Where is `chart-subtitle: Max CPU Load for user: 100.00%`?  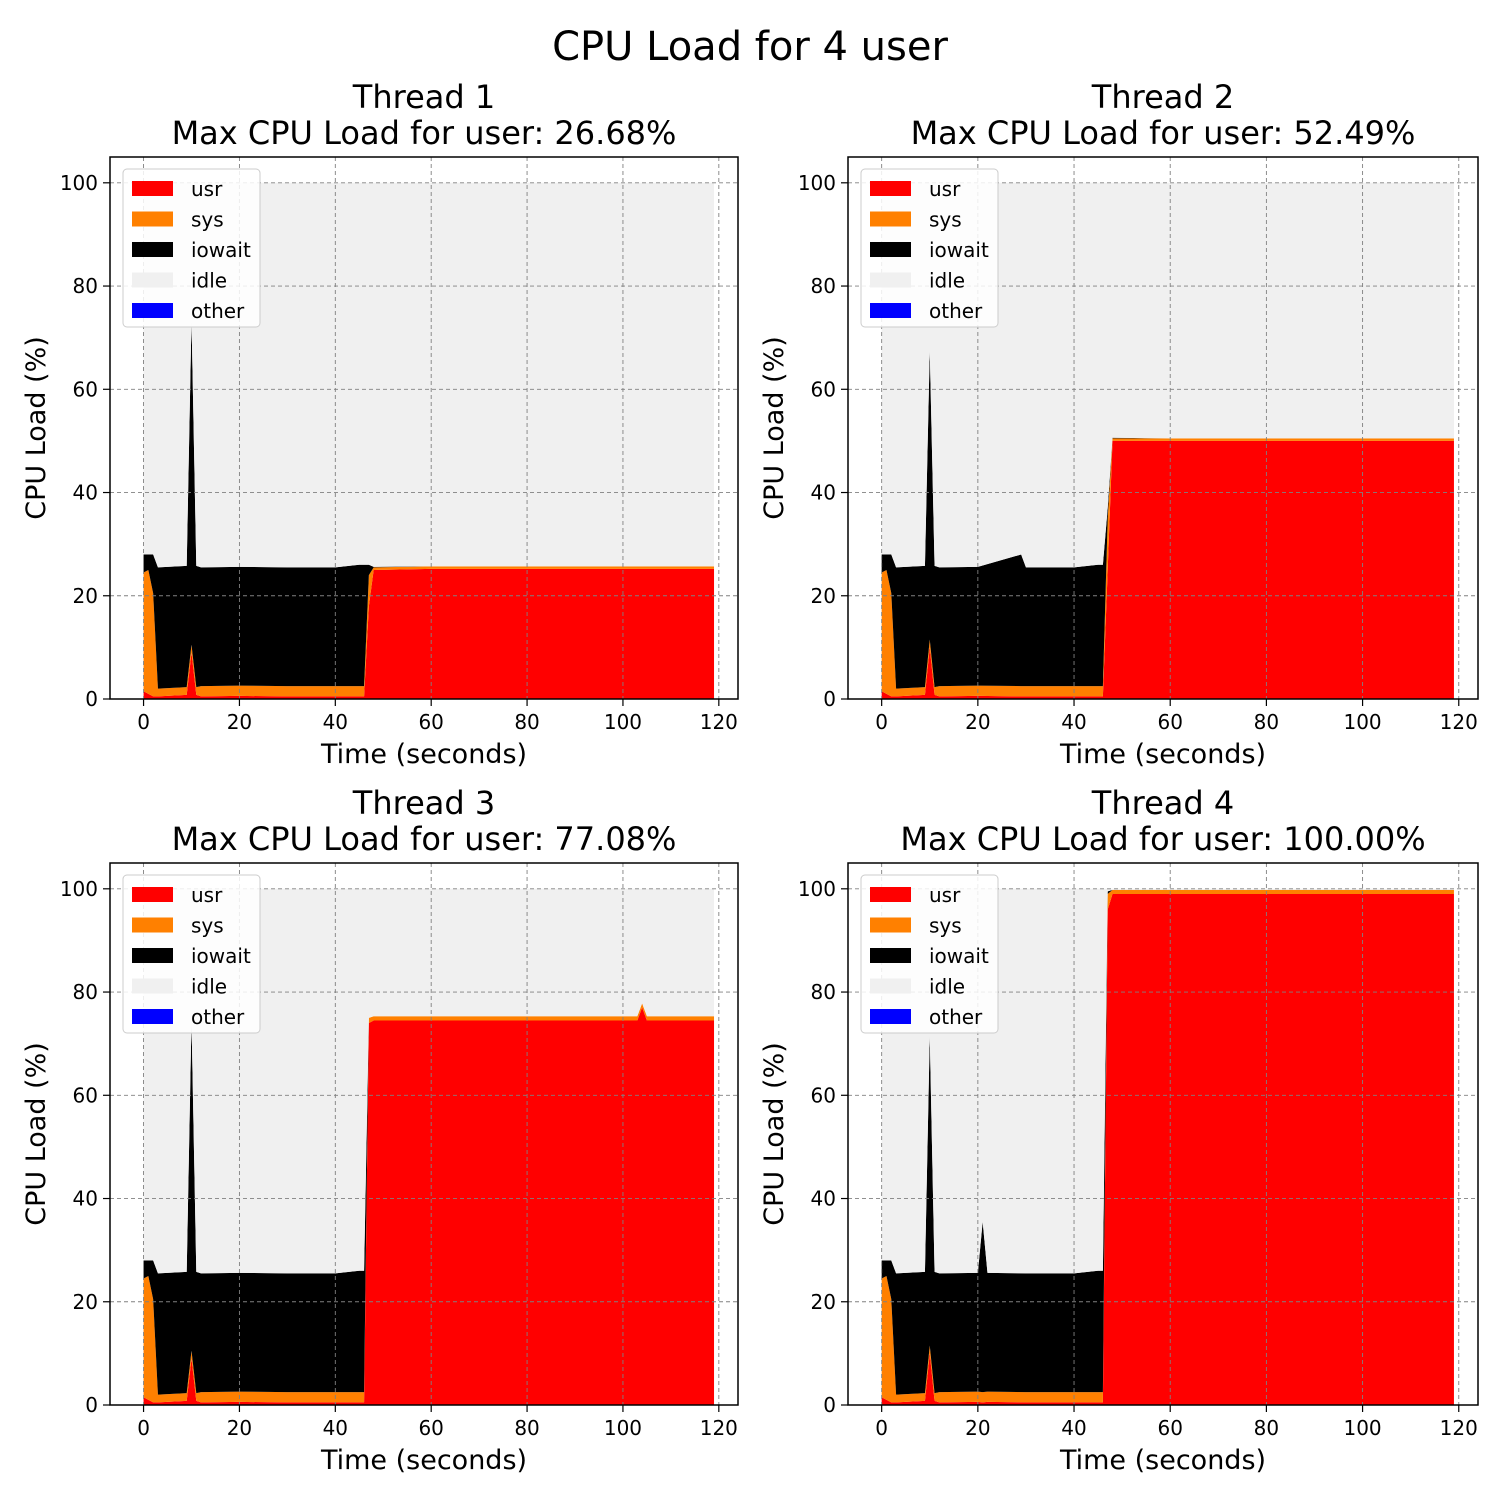 chart-subtitle: Max CPU Load for user: 100.00% is located at coordinates (1162, 839).